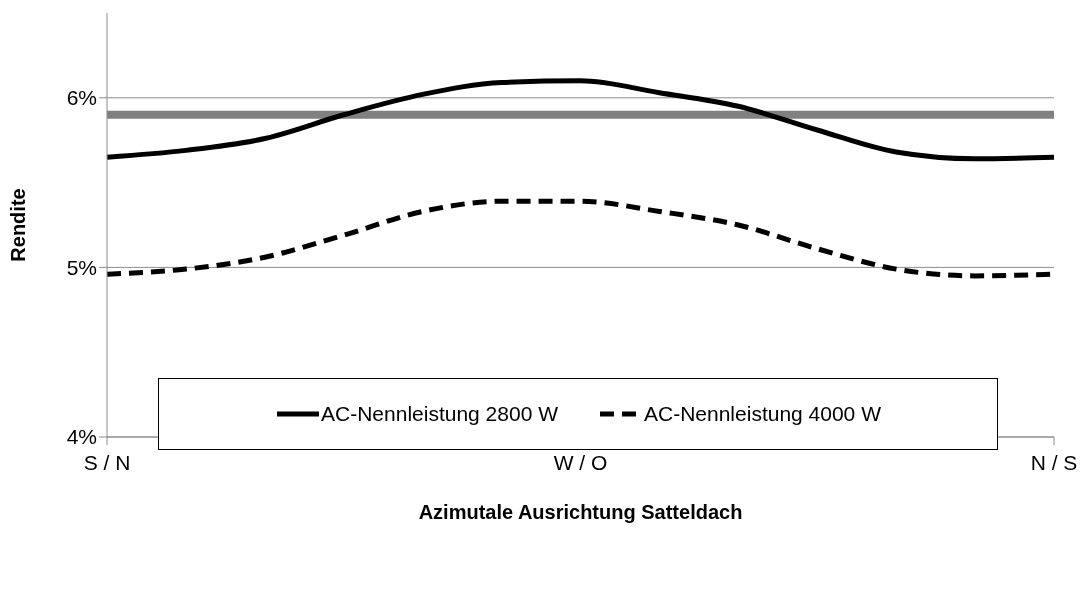 The width and height of the screenshot is (1085, 598). Describe the element at coordinates (107, 462) in the screenshot. I see `x-tick-label: S / N` at that location.